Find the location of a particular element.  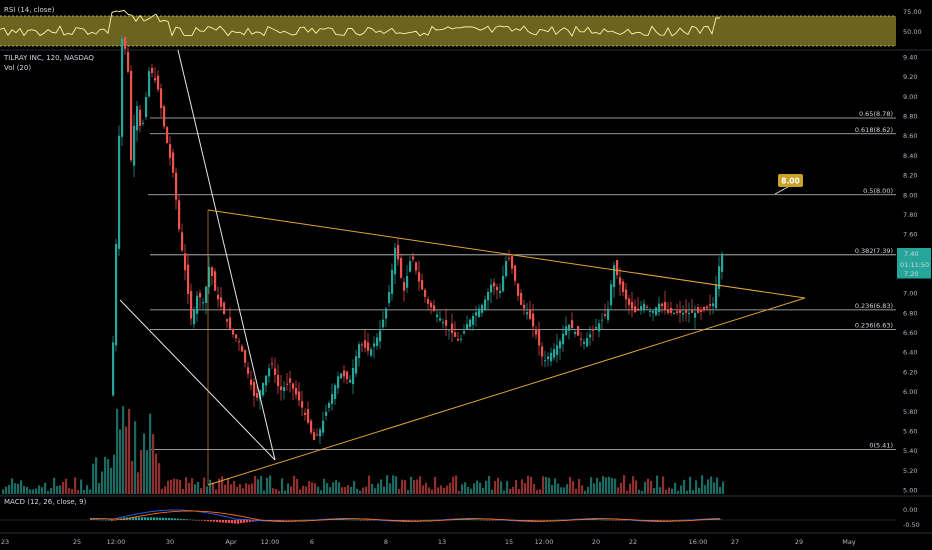

rsi-panel: 75.00 50.00 is located at coordinates (461, 27).